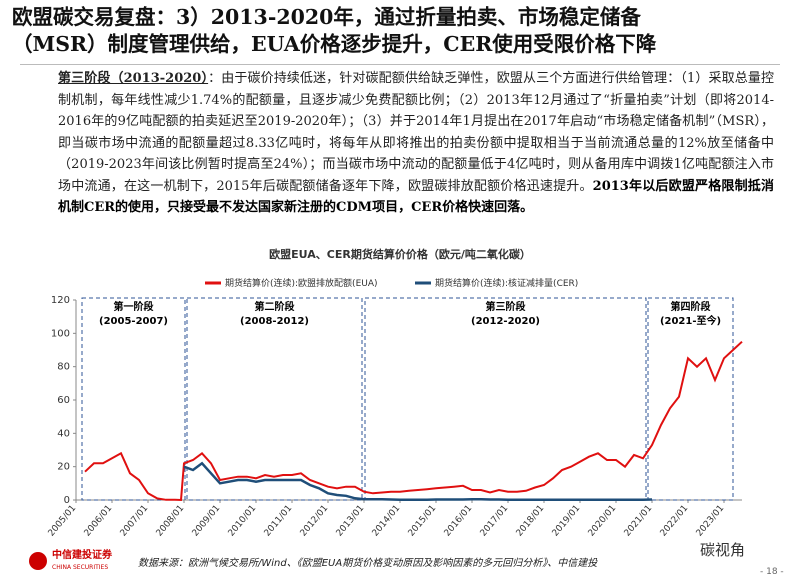  Describe the element at coordinates (418, 481) in the screenshot. I see `series-line` at that location.